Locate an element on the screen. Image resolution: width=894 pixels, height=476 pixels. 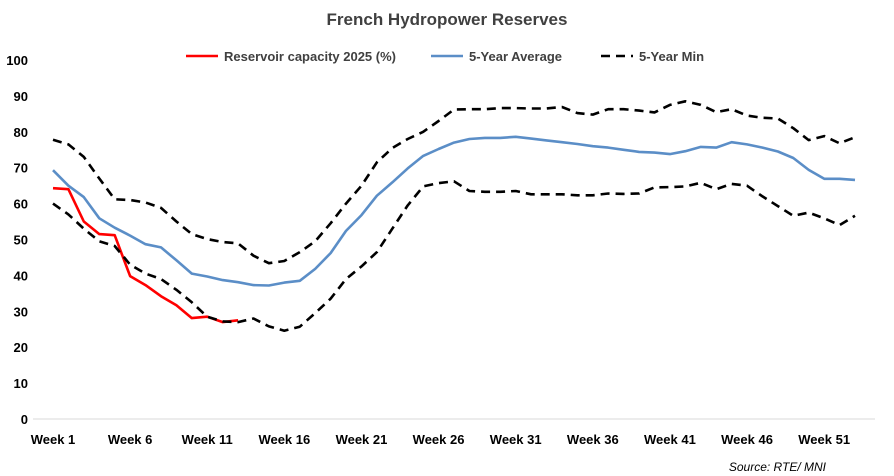
x-tick-label: Week 46 is located at coordinates (747, 439).